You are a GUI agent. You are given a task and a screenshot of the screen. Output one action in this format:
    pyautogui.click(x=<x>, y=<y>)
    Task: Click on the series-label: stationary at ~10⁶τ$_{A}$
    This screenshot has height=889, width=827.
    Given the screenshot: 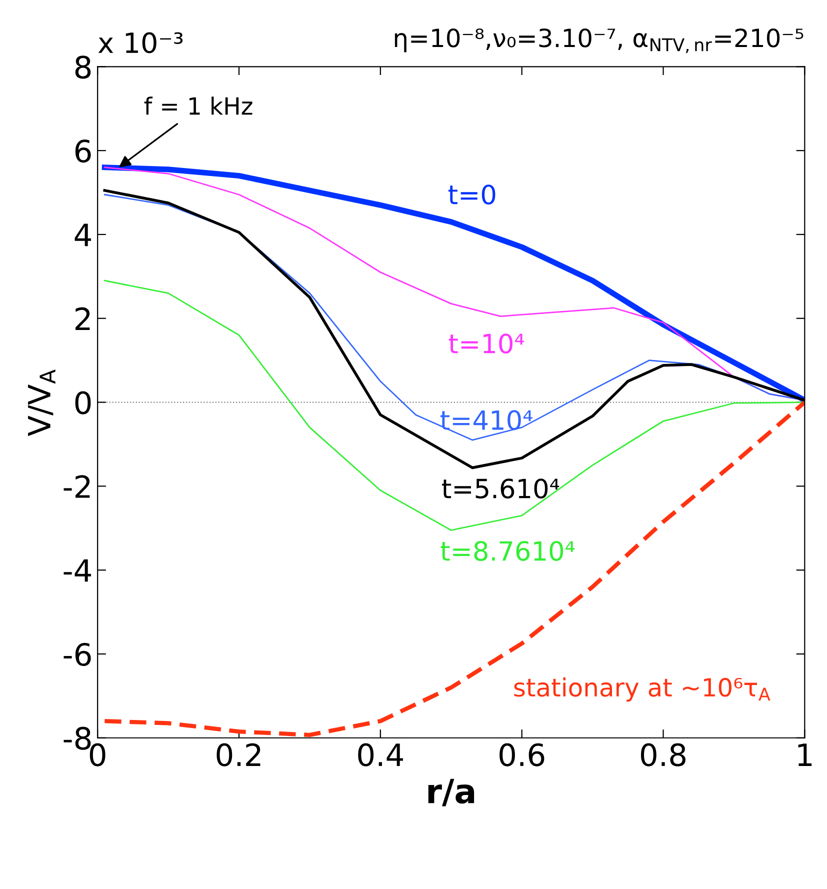 What is the action you would take?
    pyautogui.click(x=642, y=689)
    